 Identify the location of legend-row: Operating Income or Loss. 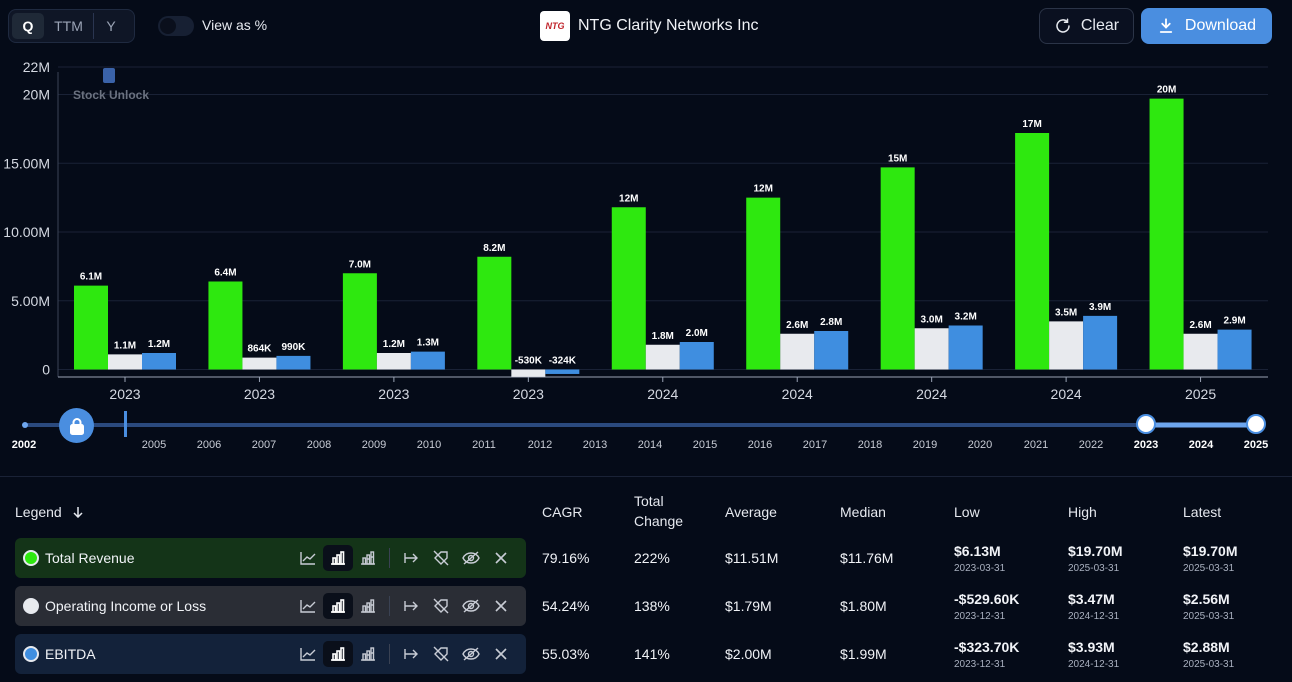
(270, 606).